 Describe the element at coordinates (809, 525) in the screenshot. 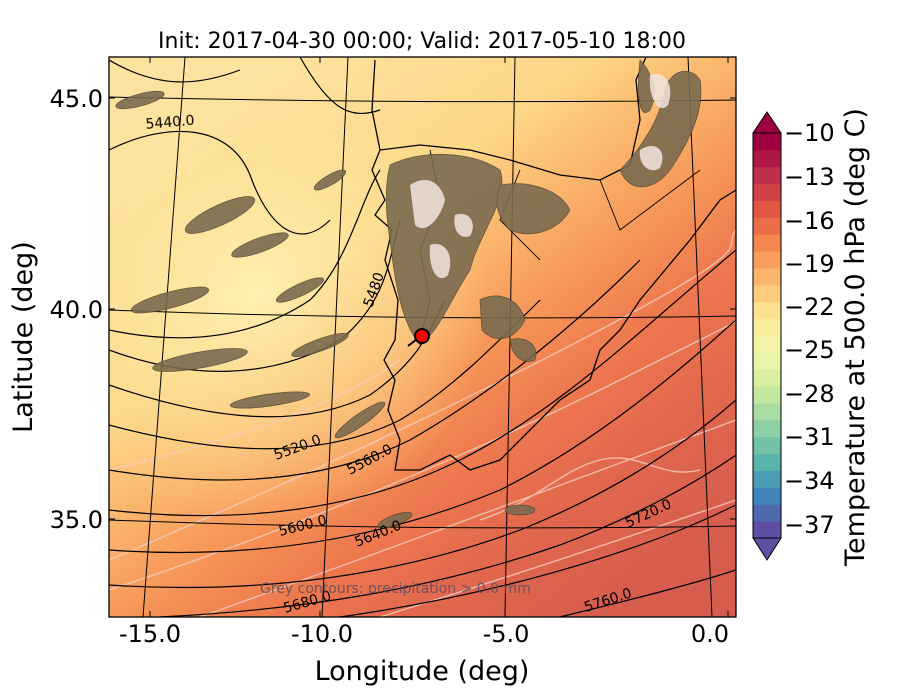

I see `colorbar-tick: −37` at that location.